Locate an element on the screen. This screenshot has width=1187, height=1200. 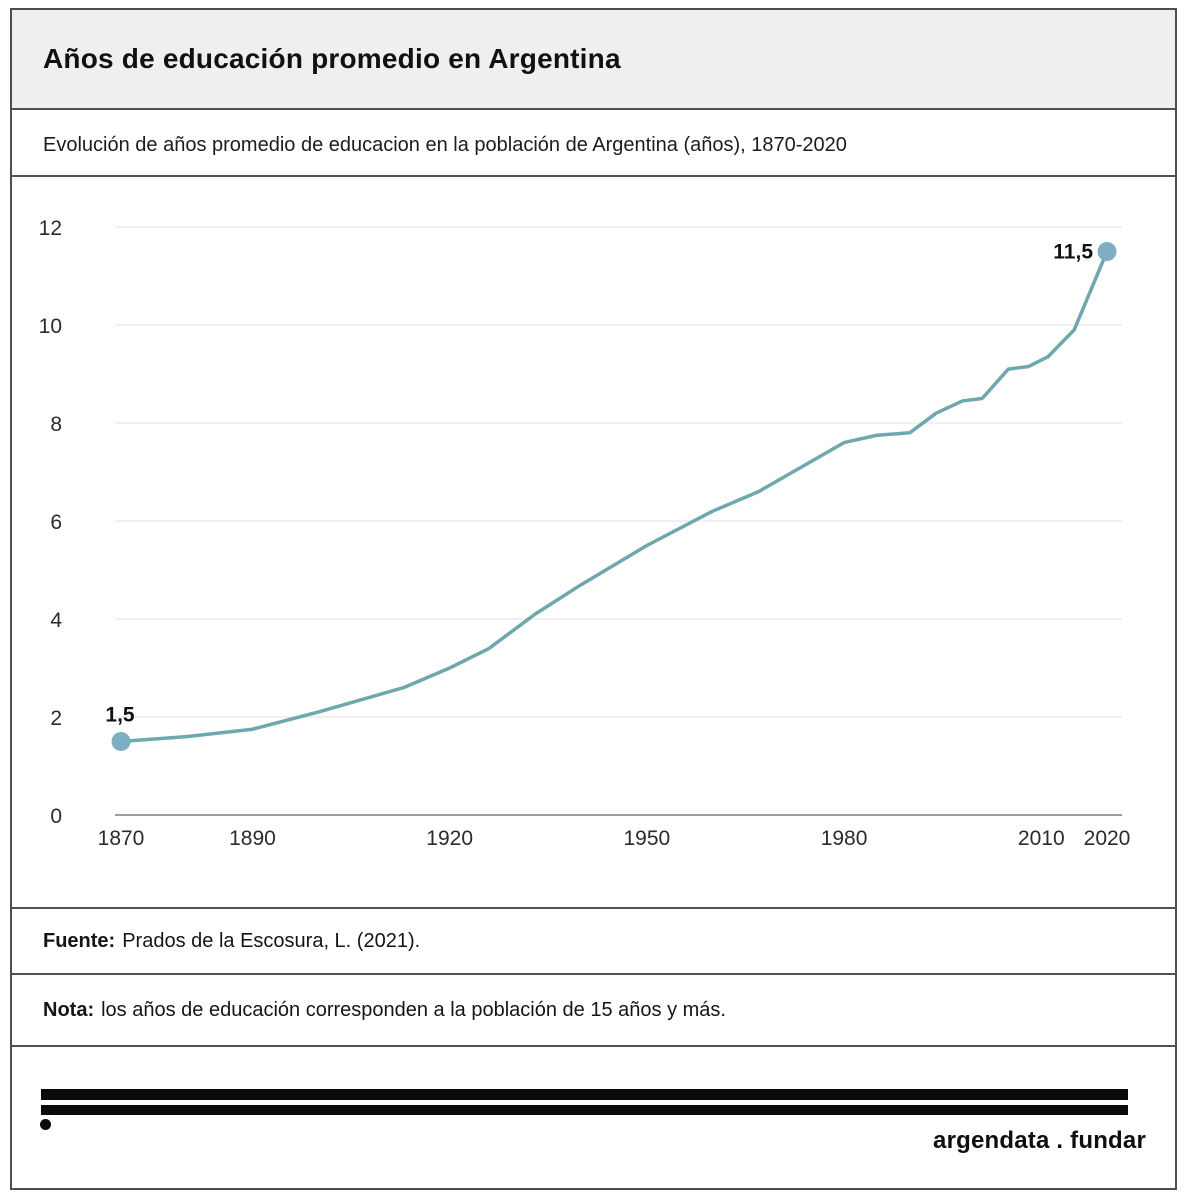
source-label: Fuente: is located at coordinates (79, 940).